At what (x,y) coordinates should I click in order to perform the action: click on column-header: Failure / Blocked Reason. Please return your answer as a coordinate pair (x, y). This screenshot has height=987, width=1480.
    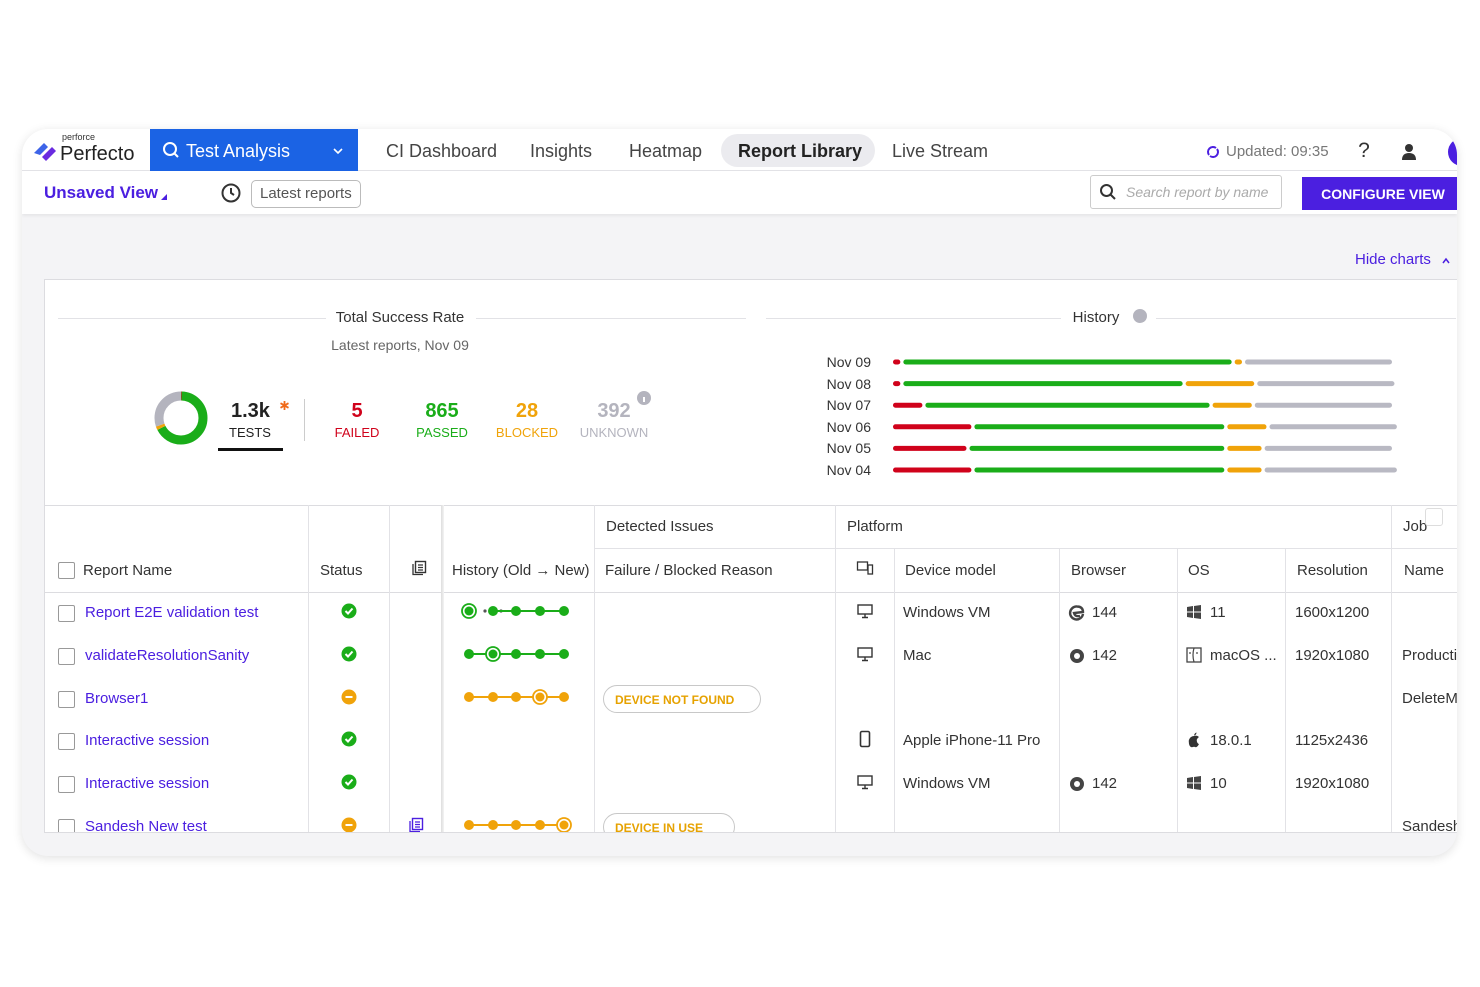
    Looking at the image, I should click on (689, 571).